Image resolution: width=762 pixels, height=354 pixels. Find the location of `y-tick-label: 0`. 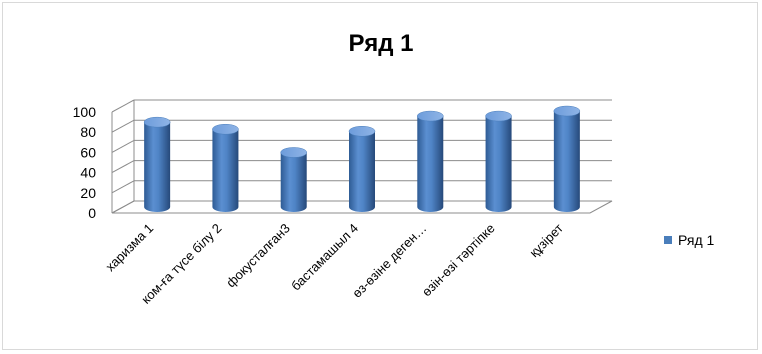

y-tick-label: 0 is located at coordinates (92, 213).